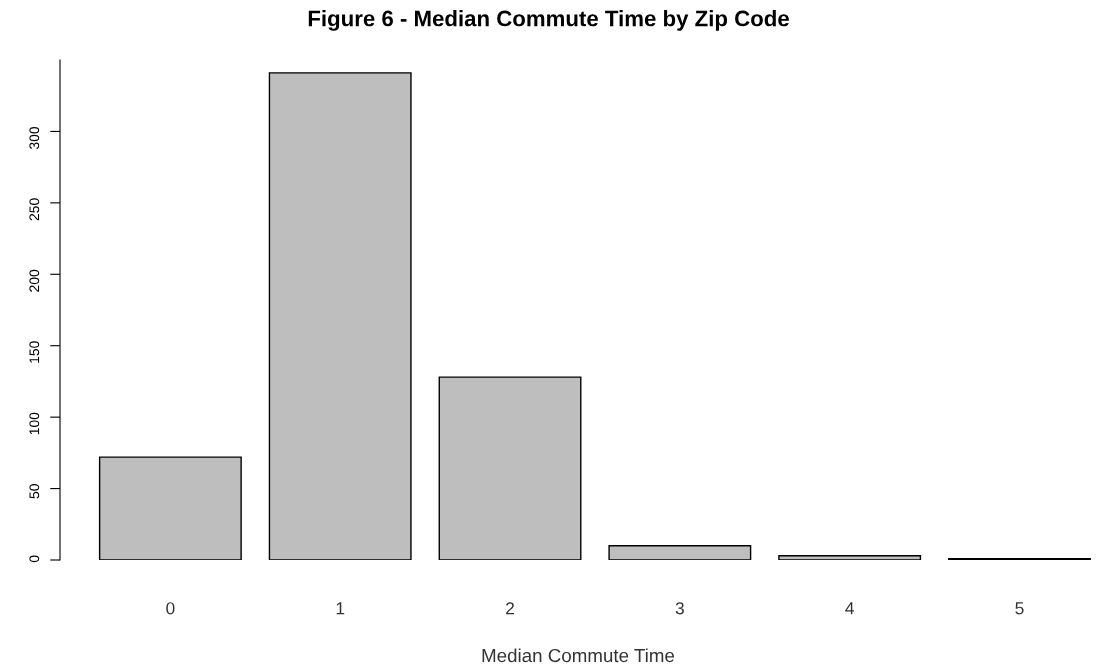  What do you see at coordinates (510, 608) in the screenshot?
I see `x-tick-label: 2` at bounding box center [510, 608].